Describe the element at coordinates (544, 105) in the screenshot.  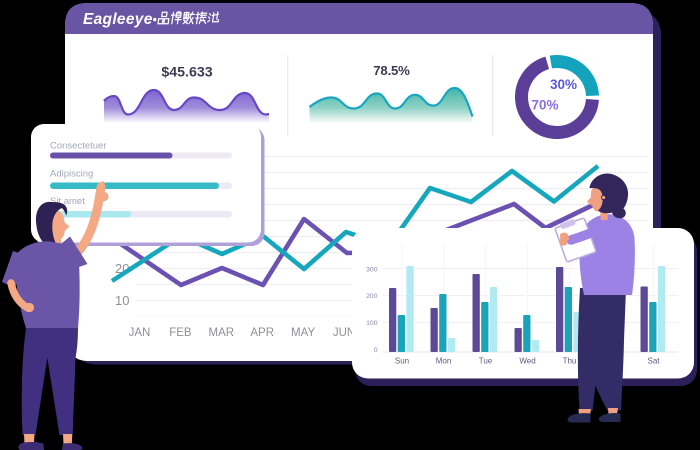
I see `svg-text: 70%` at that location.